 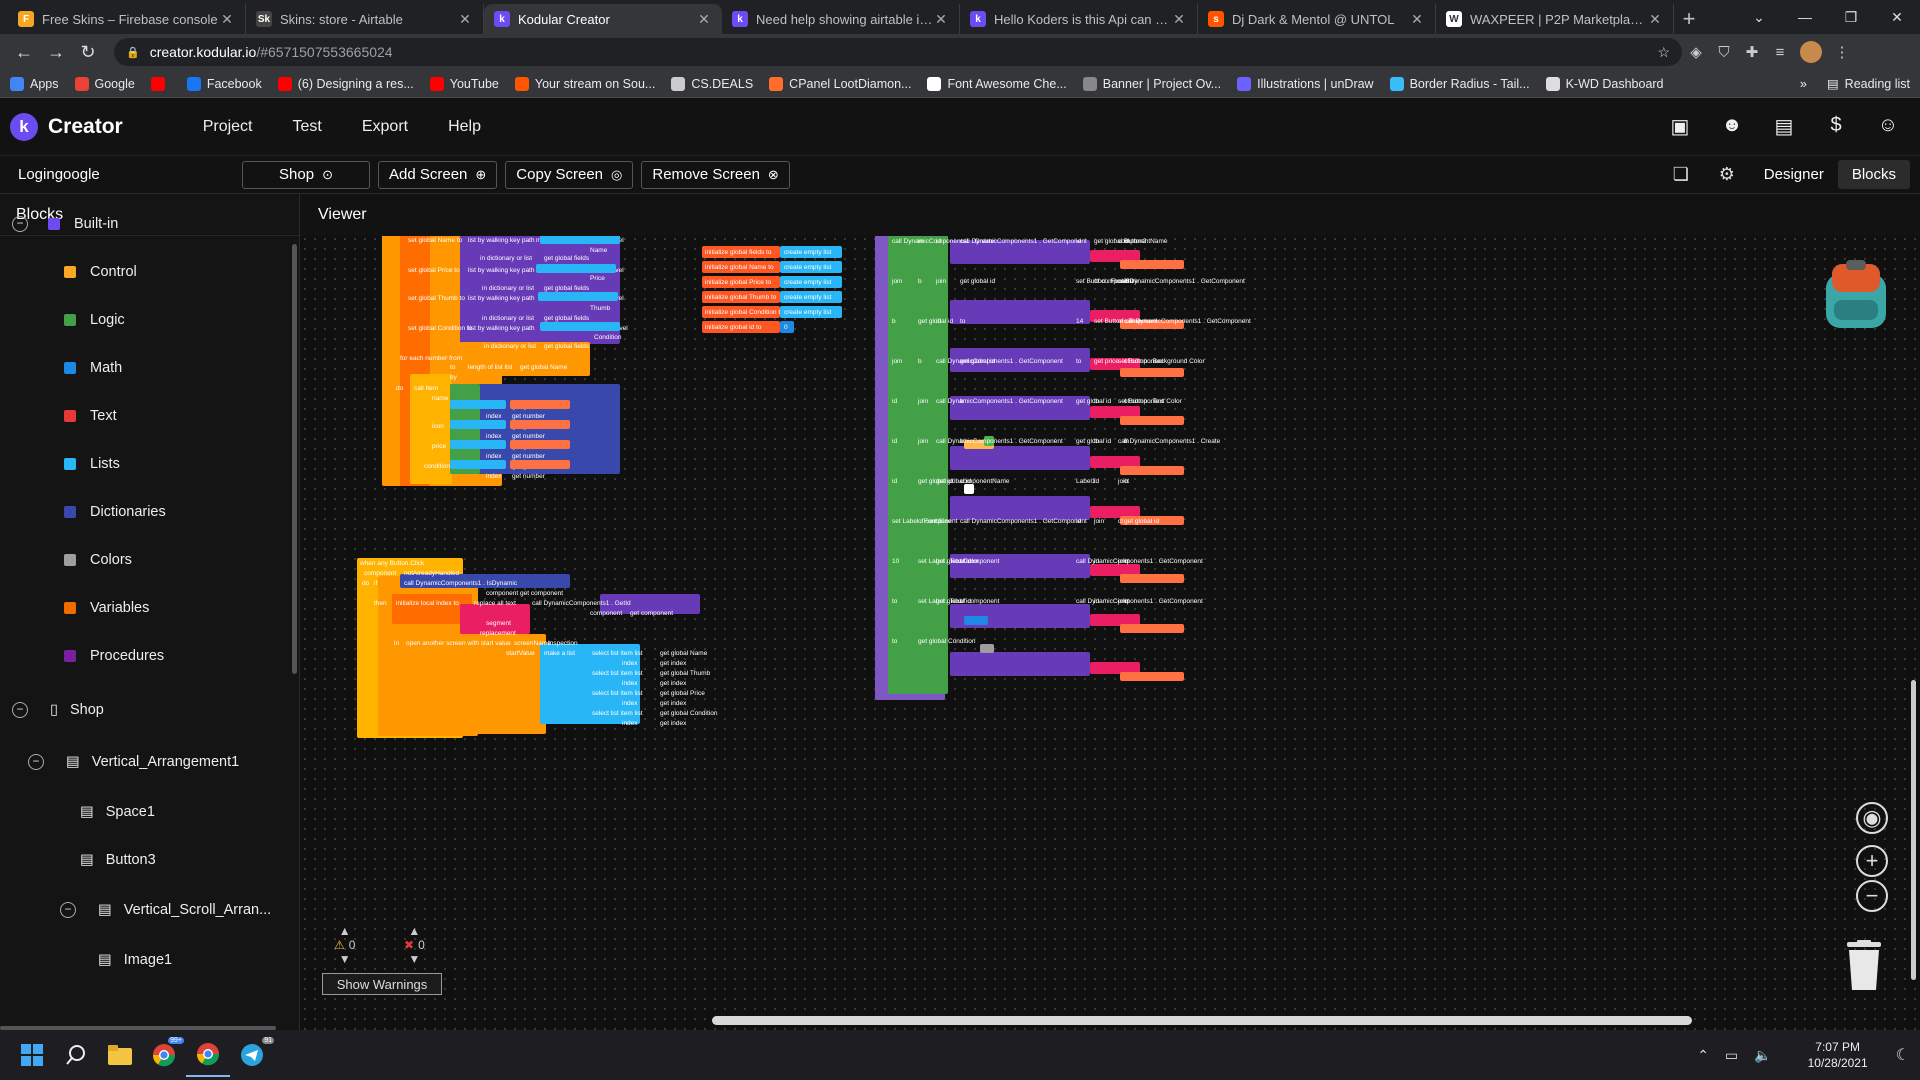 I want to click on folder-icon: ▣, so click(x=1680, y=127).